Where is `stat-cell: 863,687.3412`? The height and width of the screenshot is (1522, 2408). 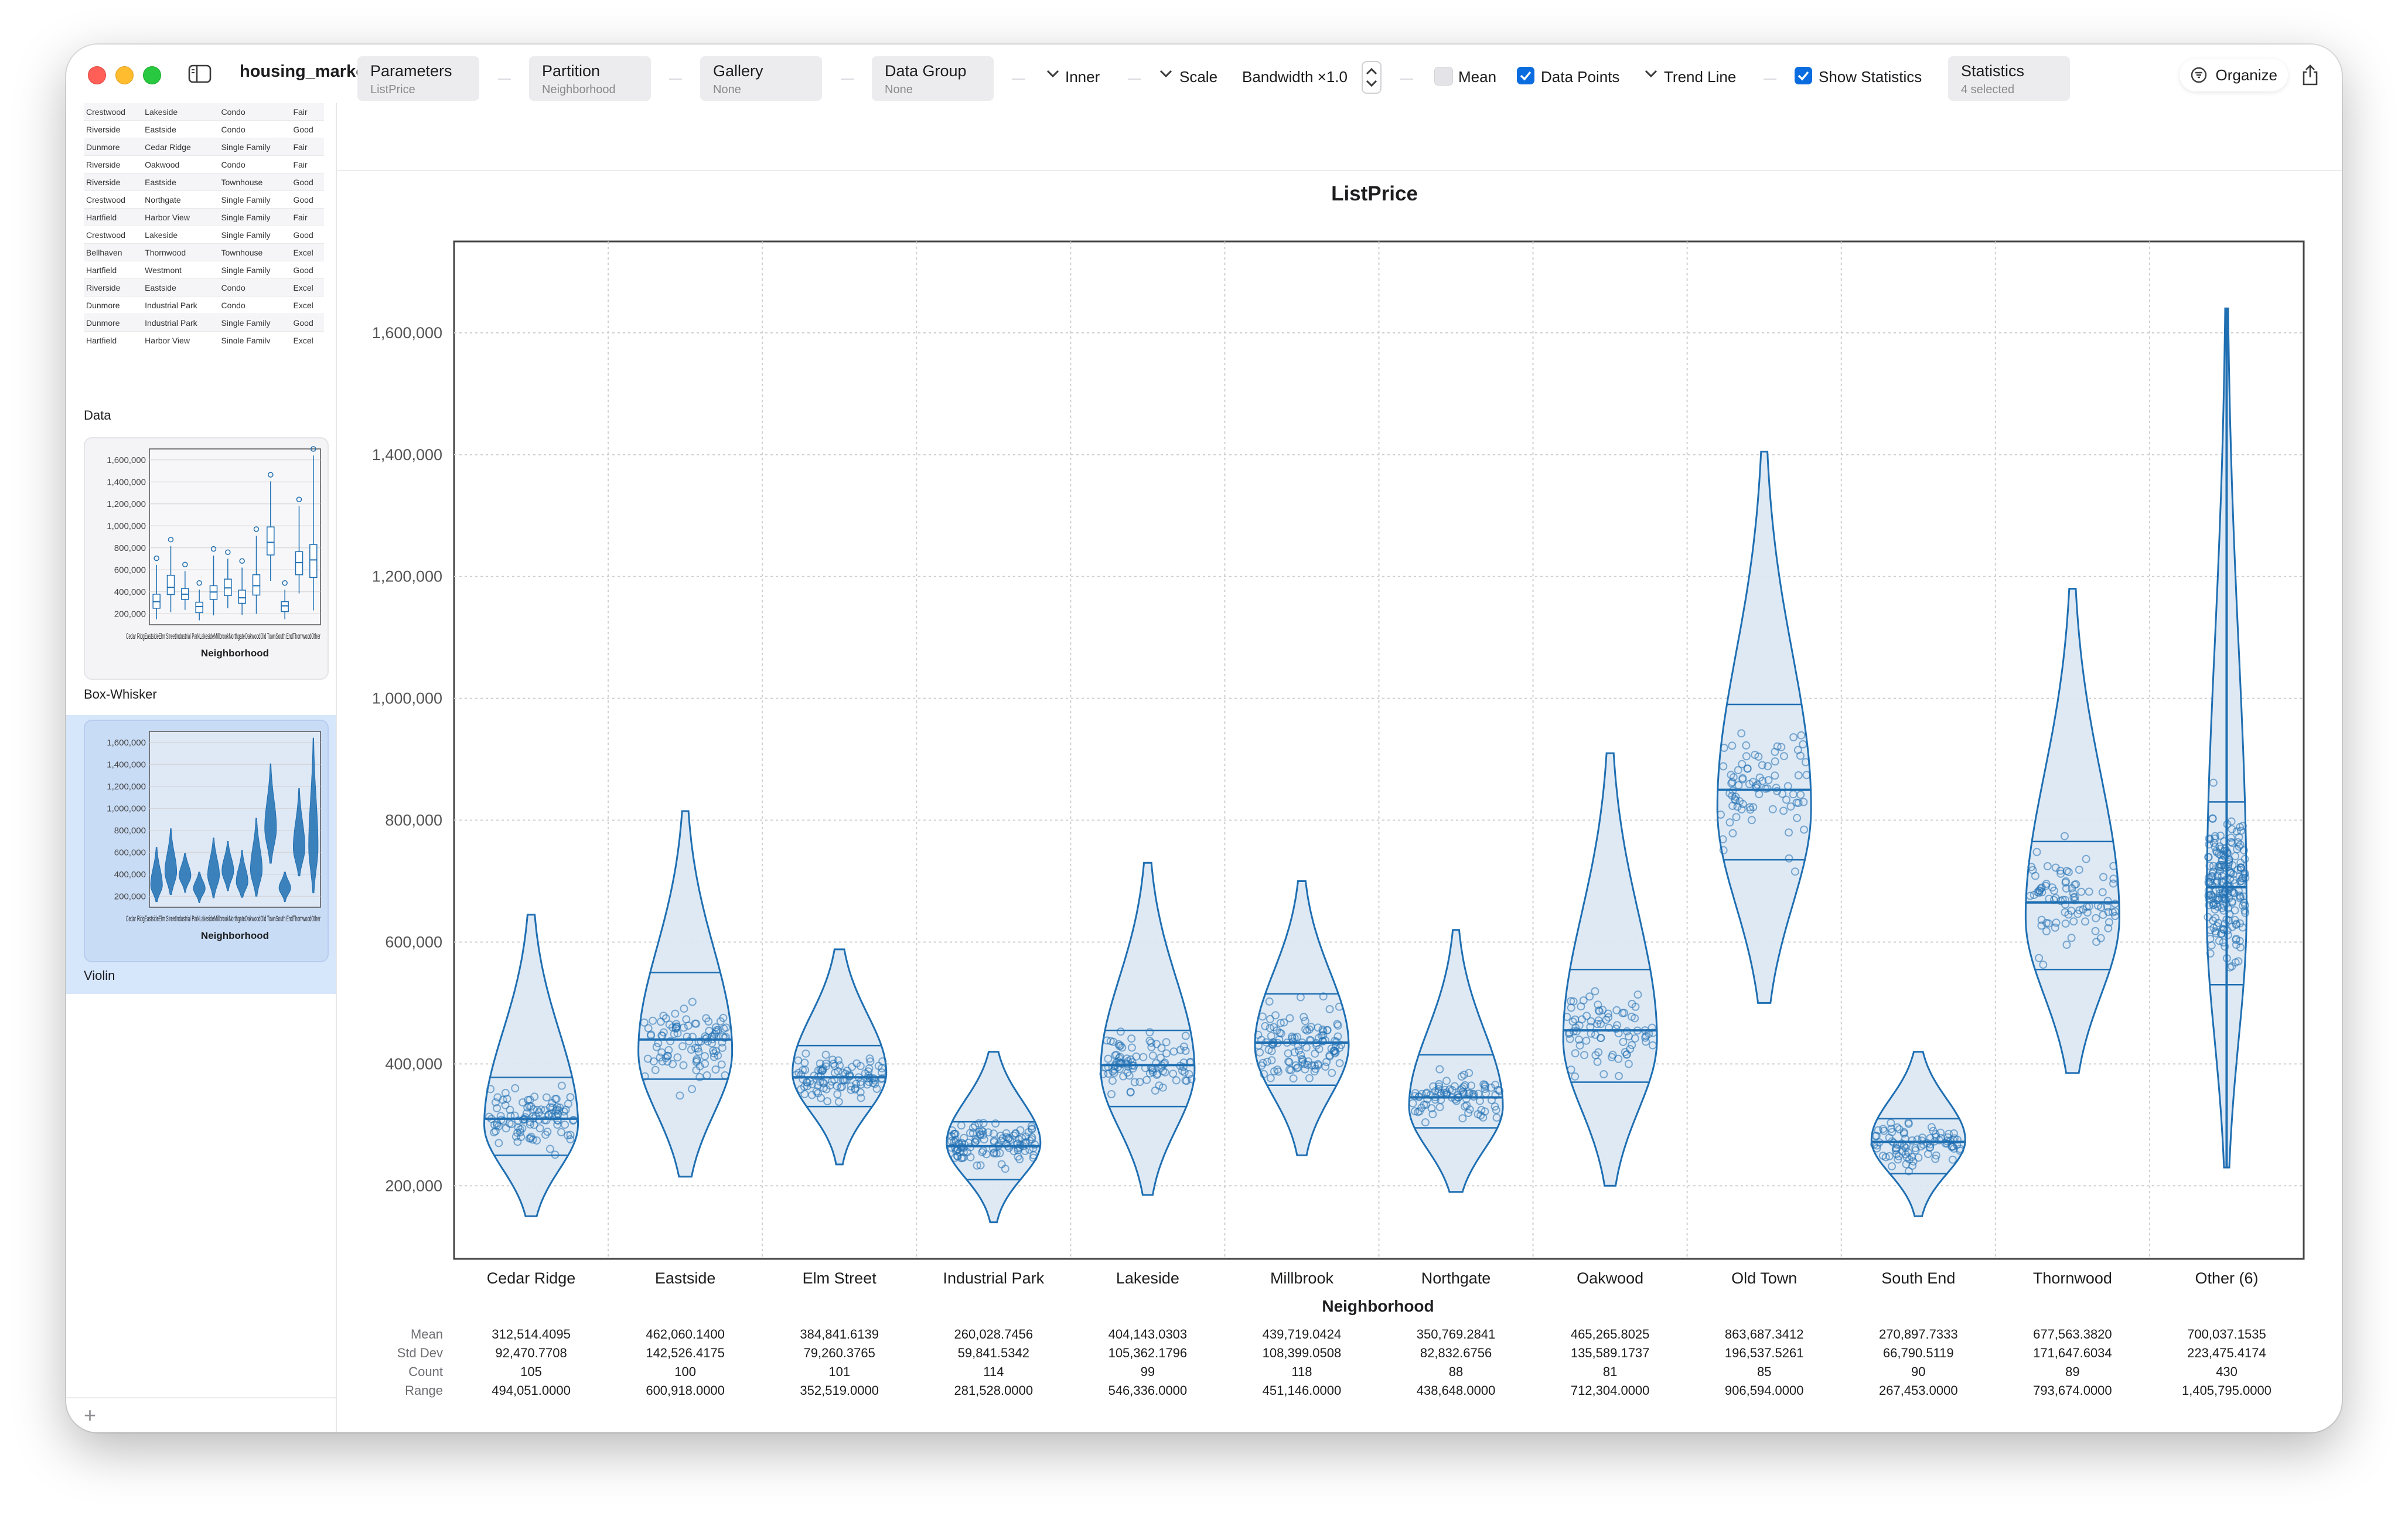 stat-cell: 863,687.3412 is located at coordinates (1764, 1334).